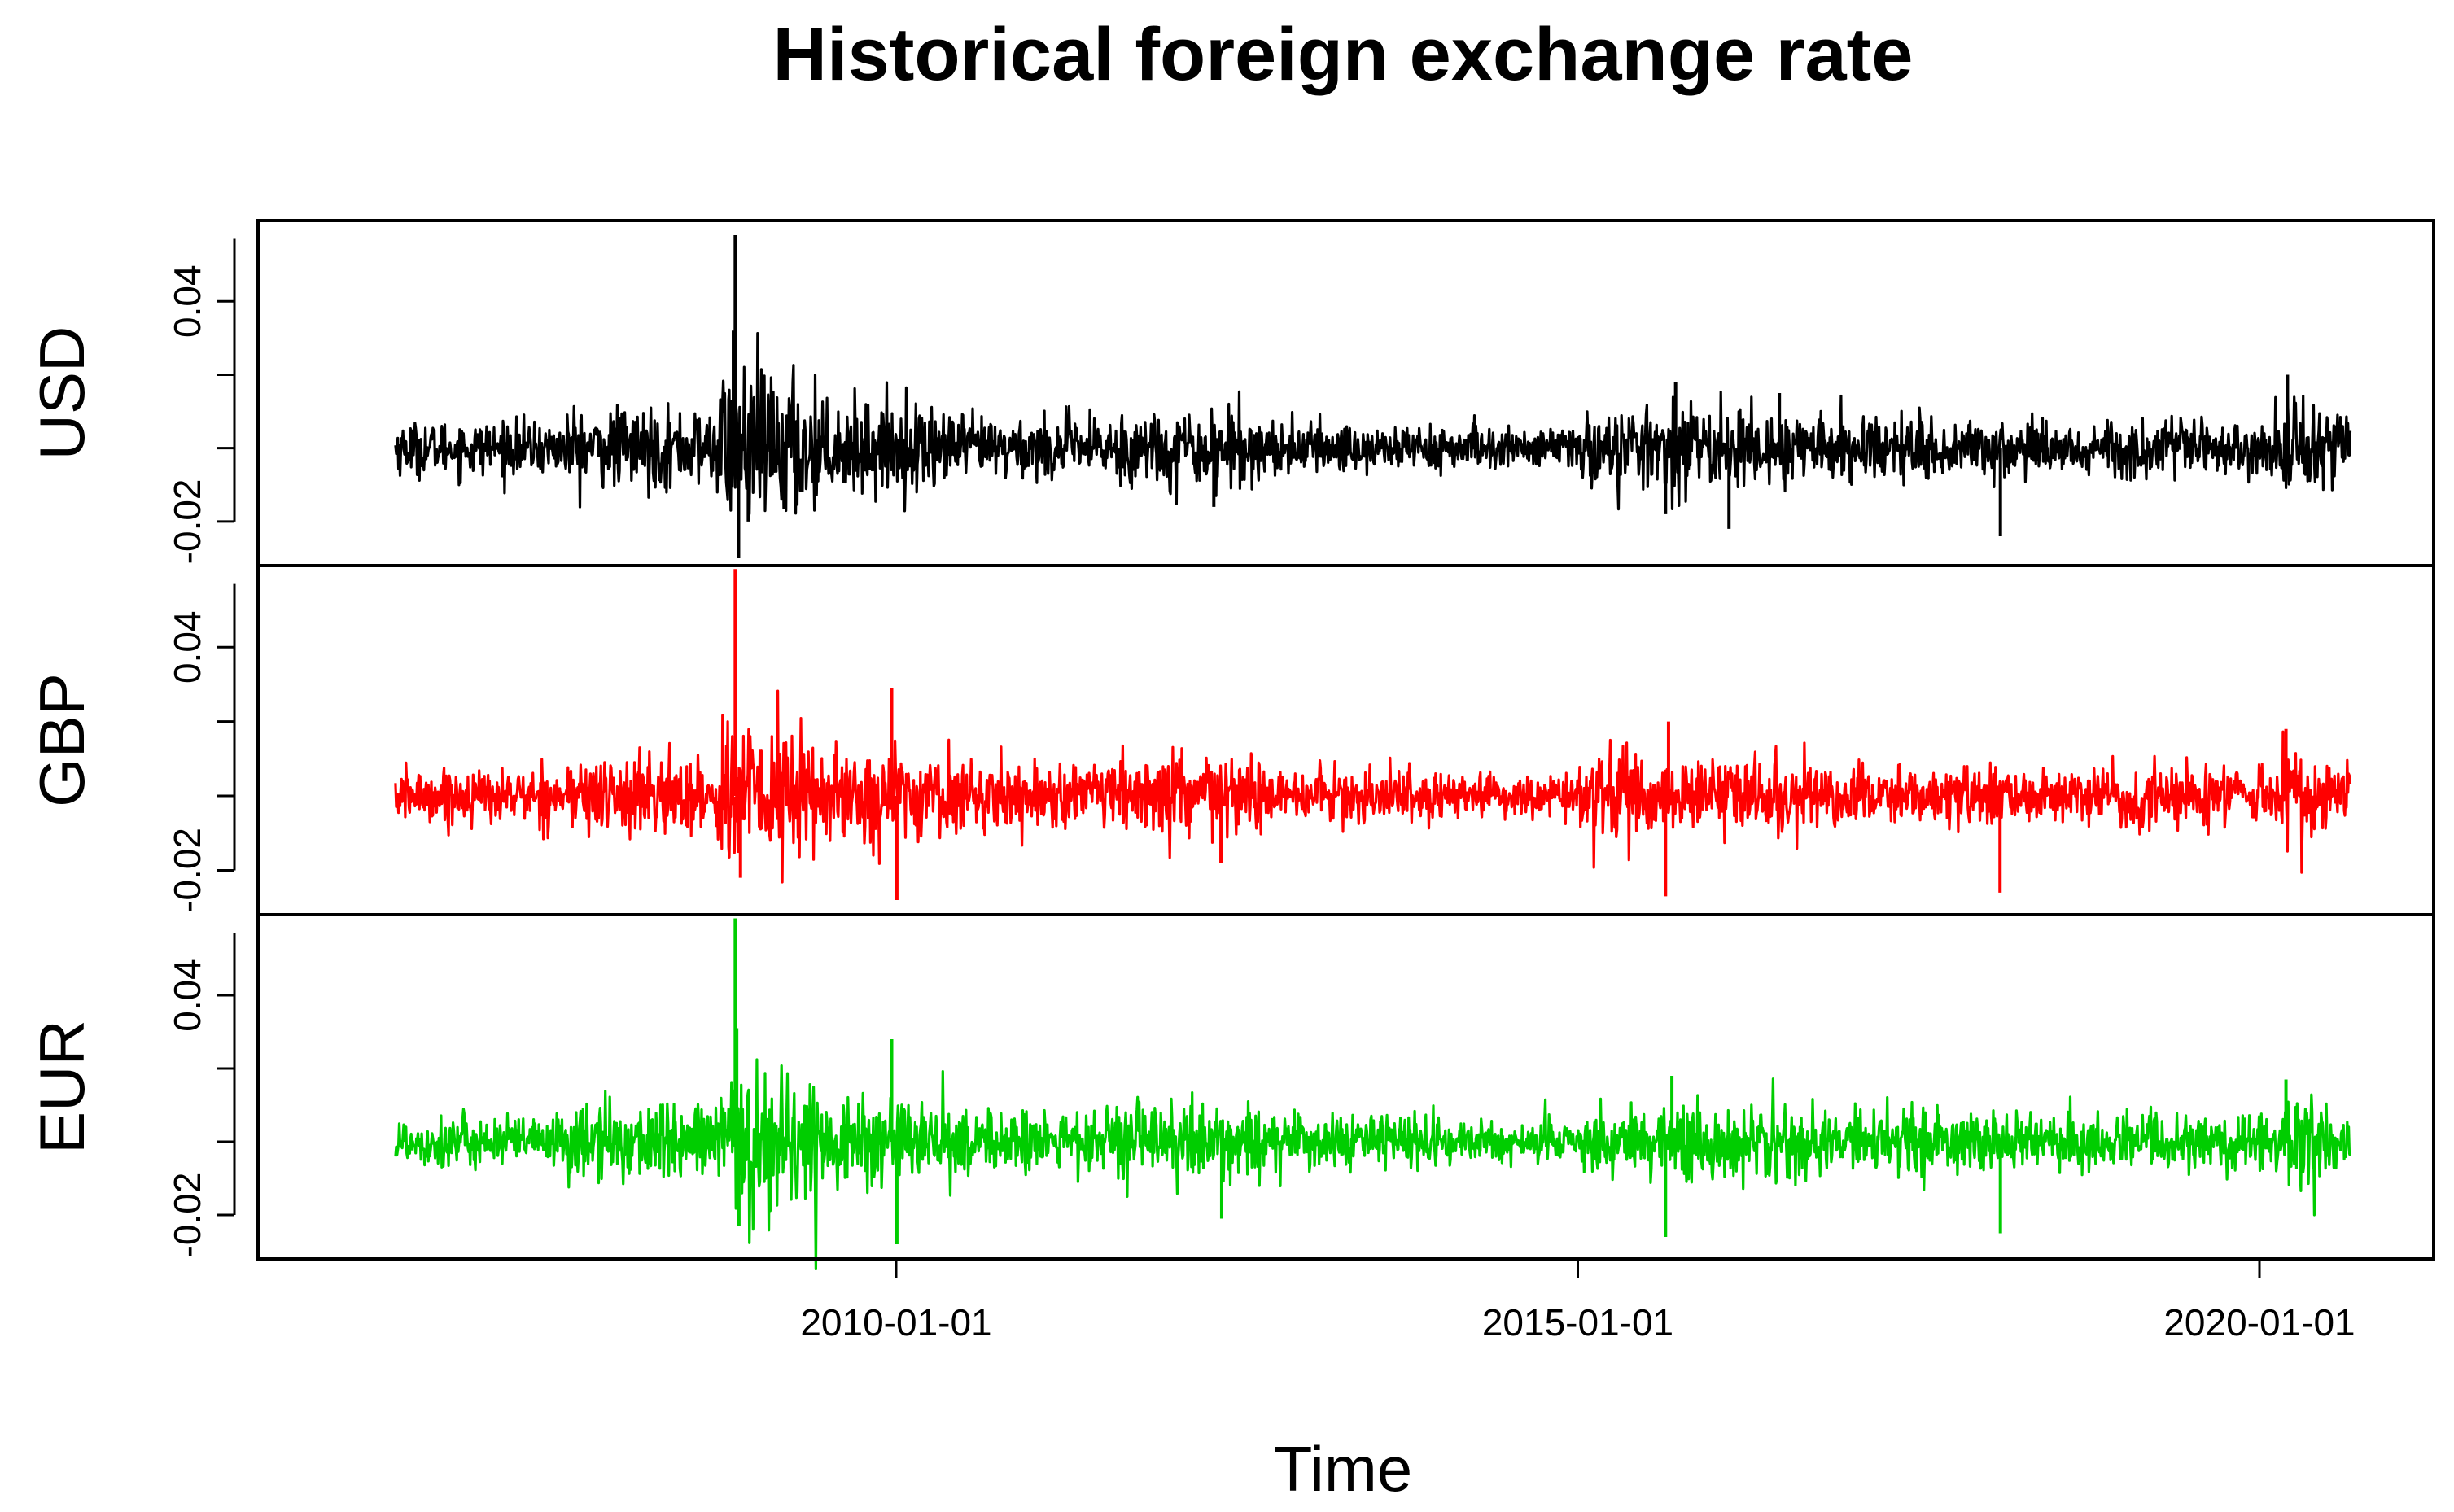 The image size is (2454, 1512). Describe the element at coordinates (62, 740) in the screenshot. I see `panel-label-gbp: GBP` at that location.